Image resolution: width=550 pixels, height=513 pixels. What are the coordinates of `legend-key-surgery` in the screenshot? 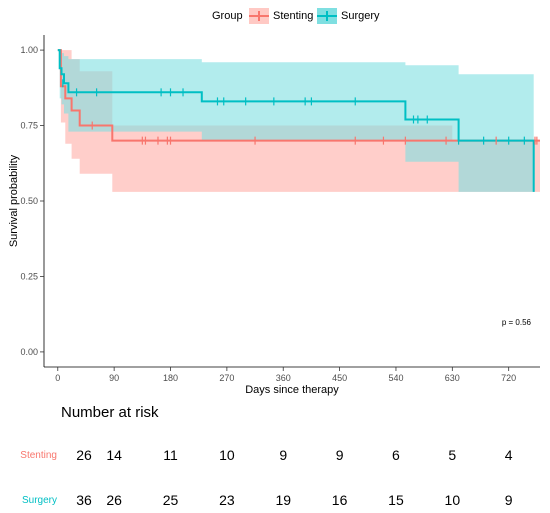 It's located at (327, 16).